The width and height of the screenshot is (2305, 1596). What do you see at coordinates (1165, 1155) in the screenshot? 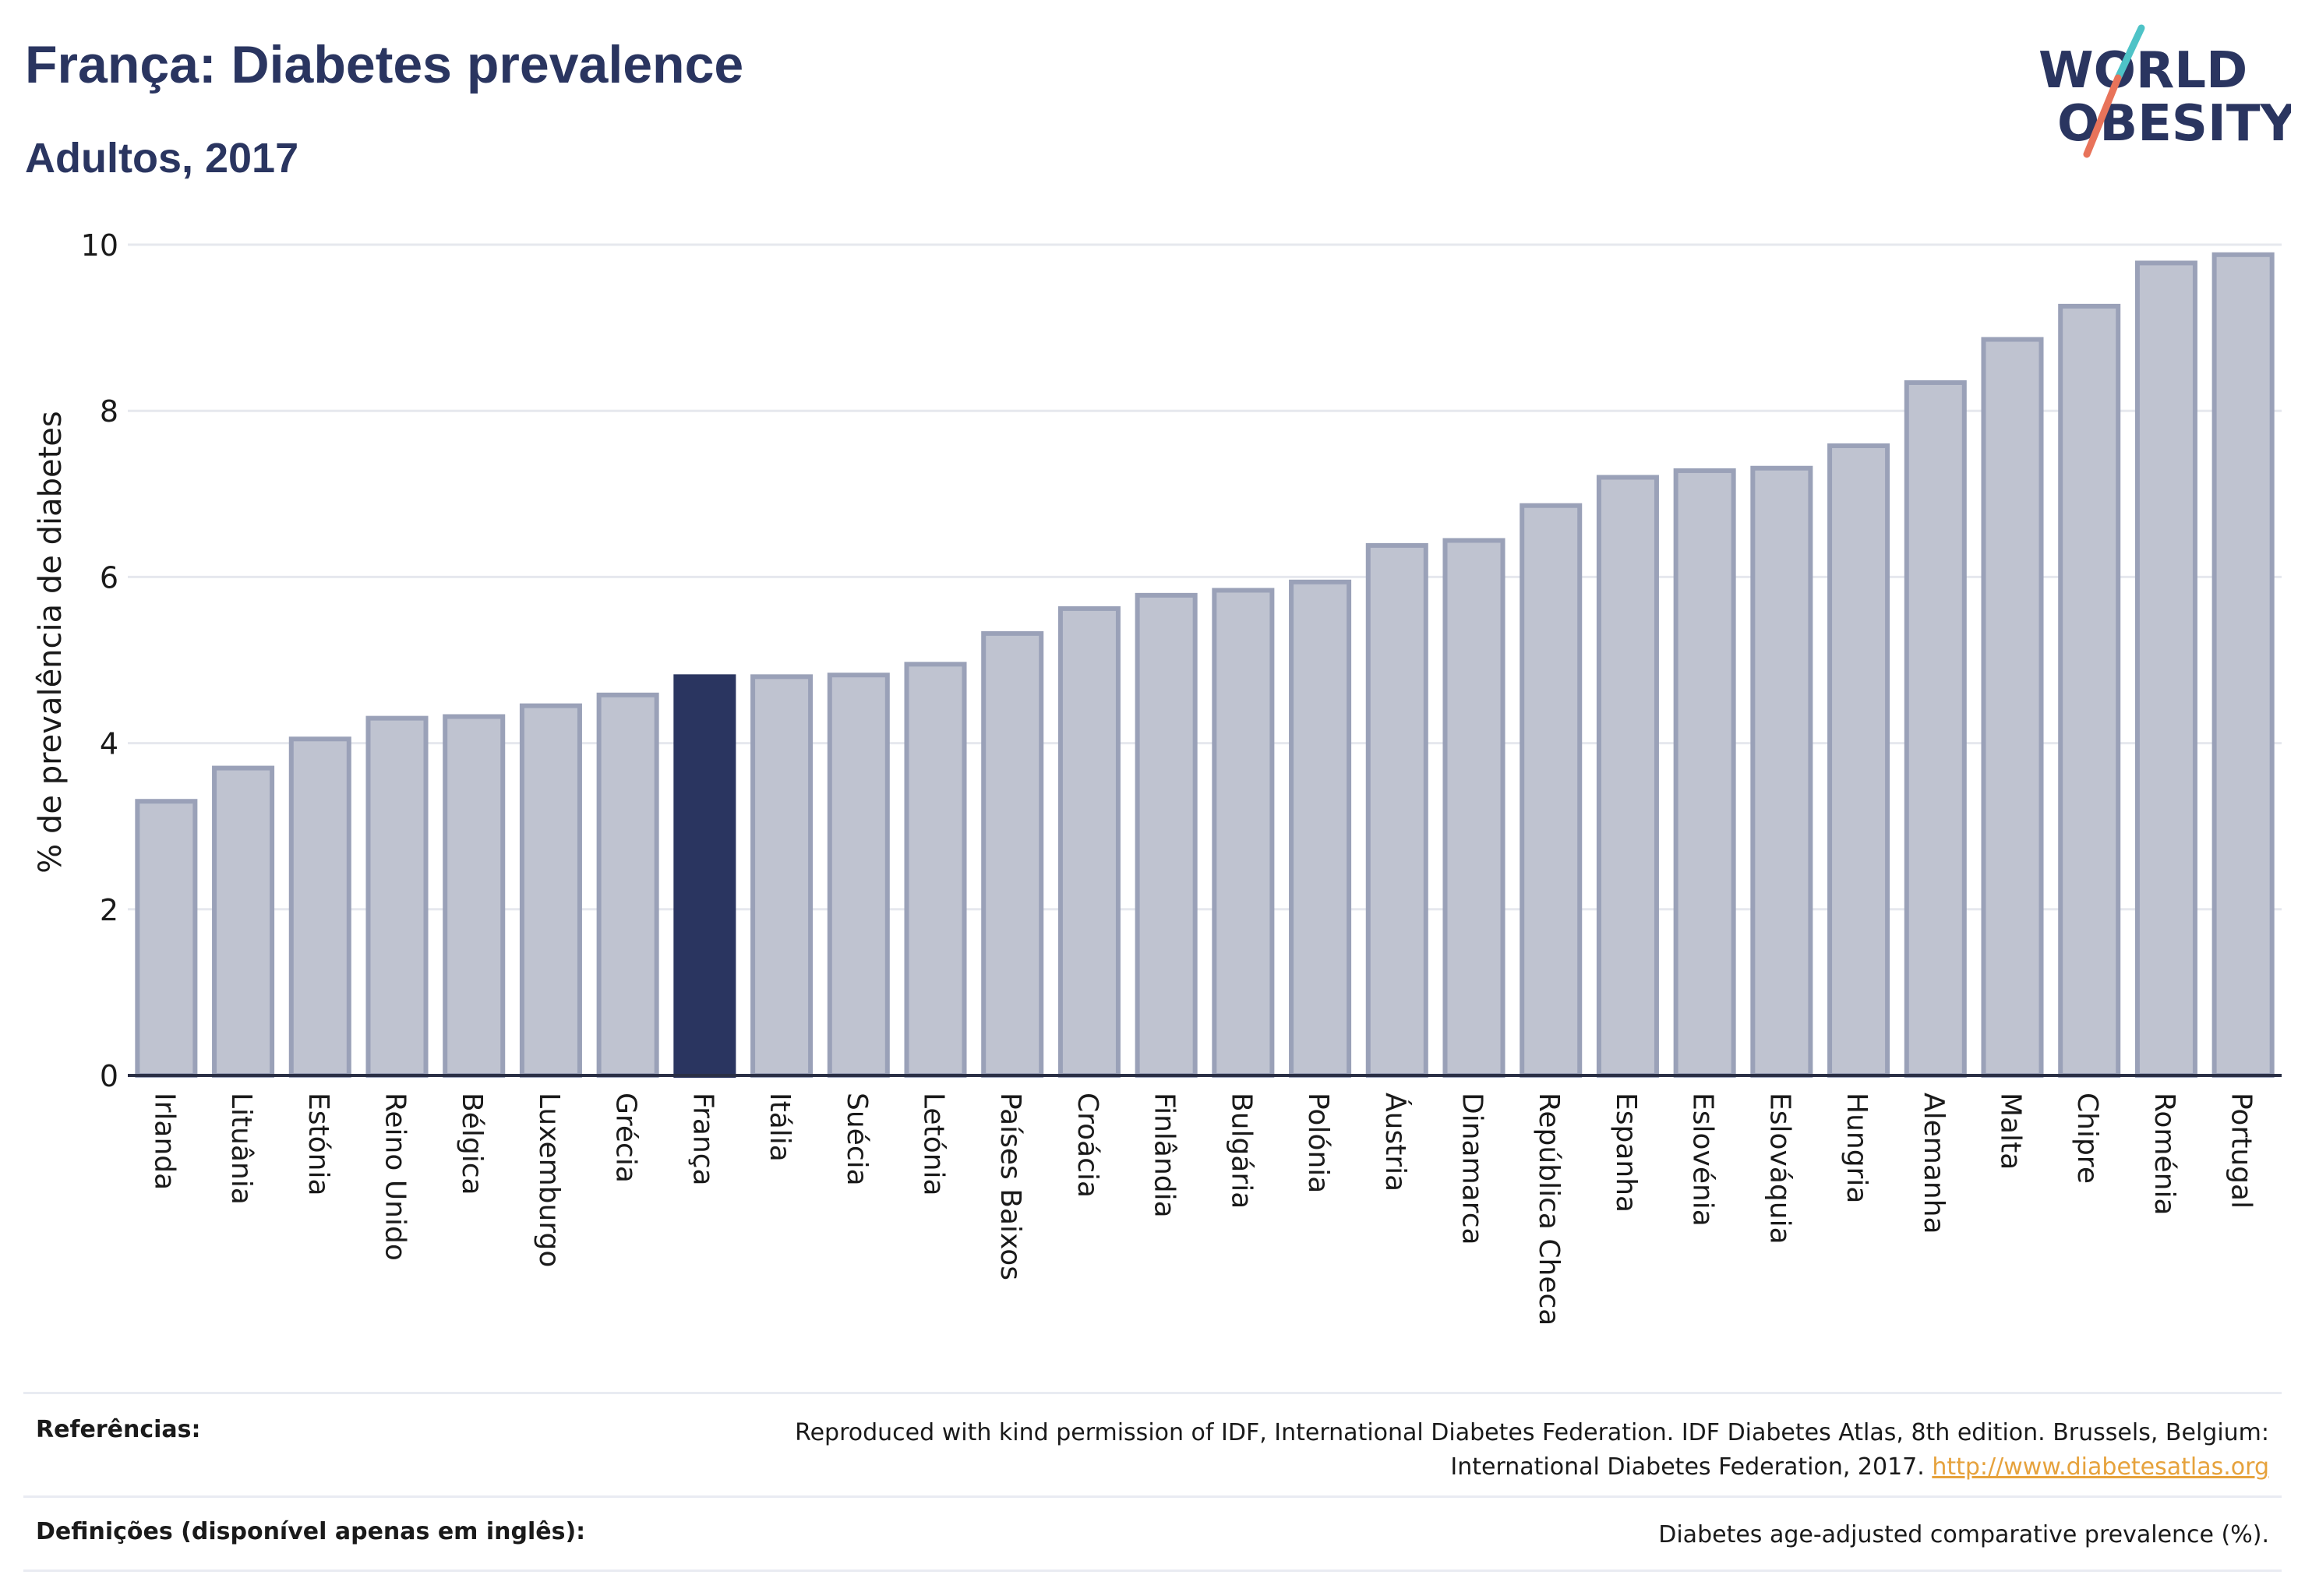
I see `x-tick-label: Finlândia` at bounding box center [1165, 1155].